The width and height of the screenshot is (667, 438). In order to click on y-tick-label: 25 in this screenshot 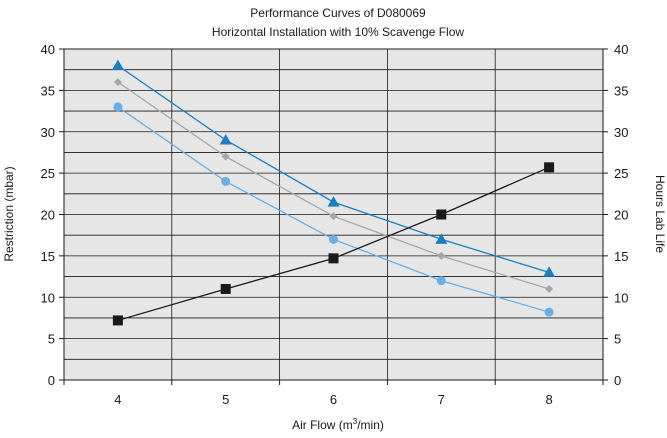, I will do `click(48, 173)`.